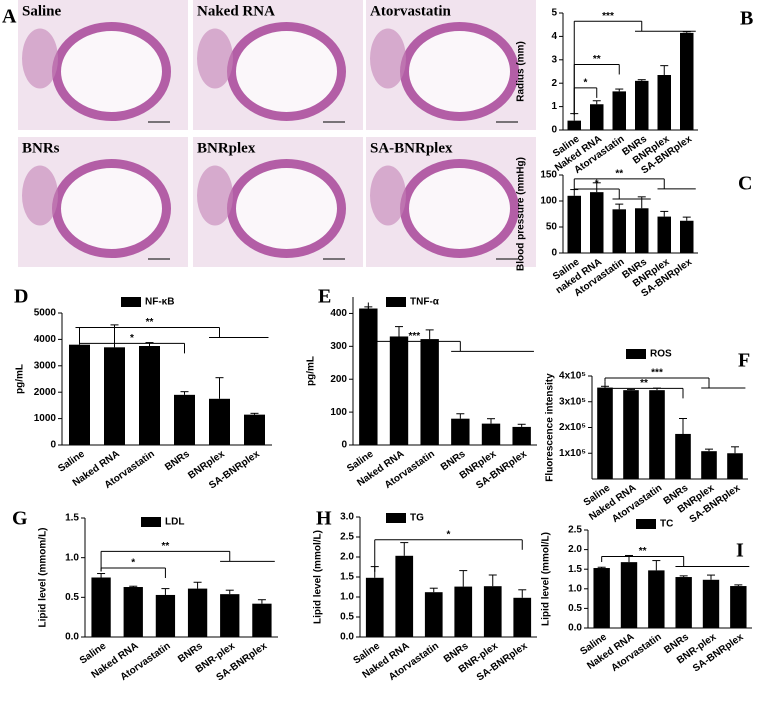 Image resolution: width=764 pixels, height=706 pixels. I want to click on legend-label: NF-κB, so click(159, 302).